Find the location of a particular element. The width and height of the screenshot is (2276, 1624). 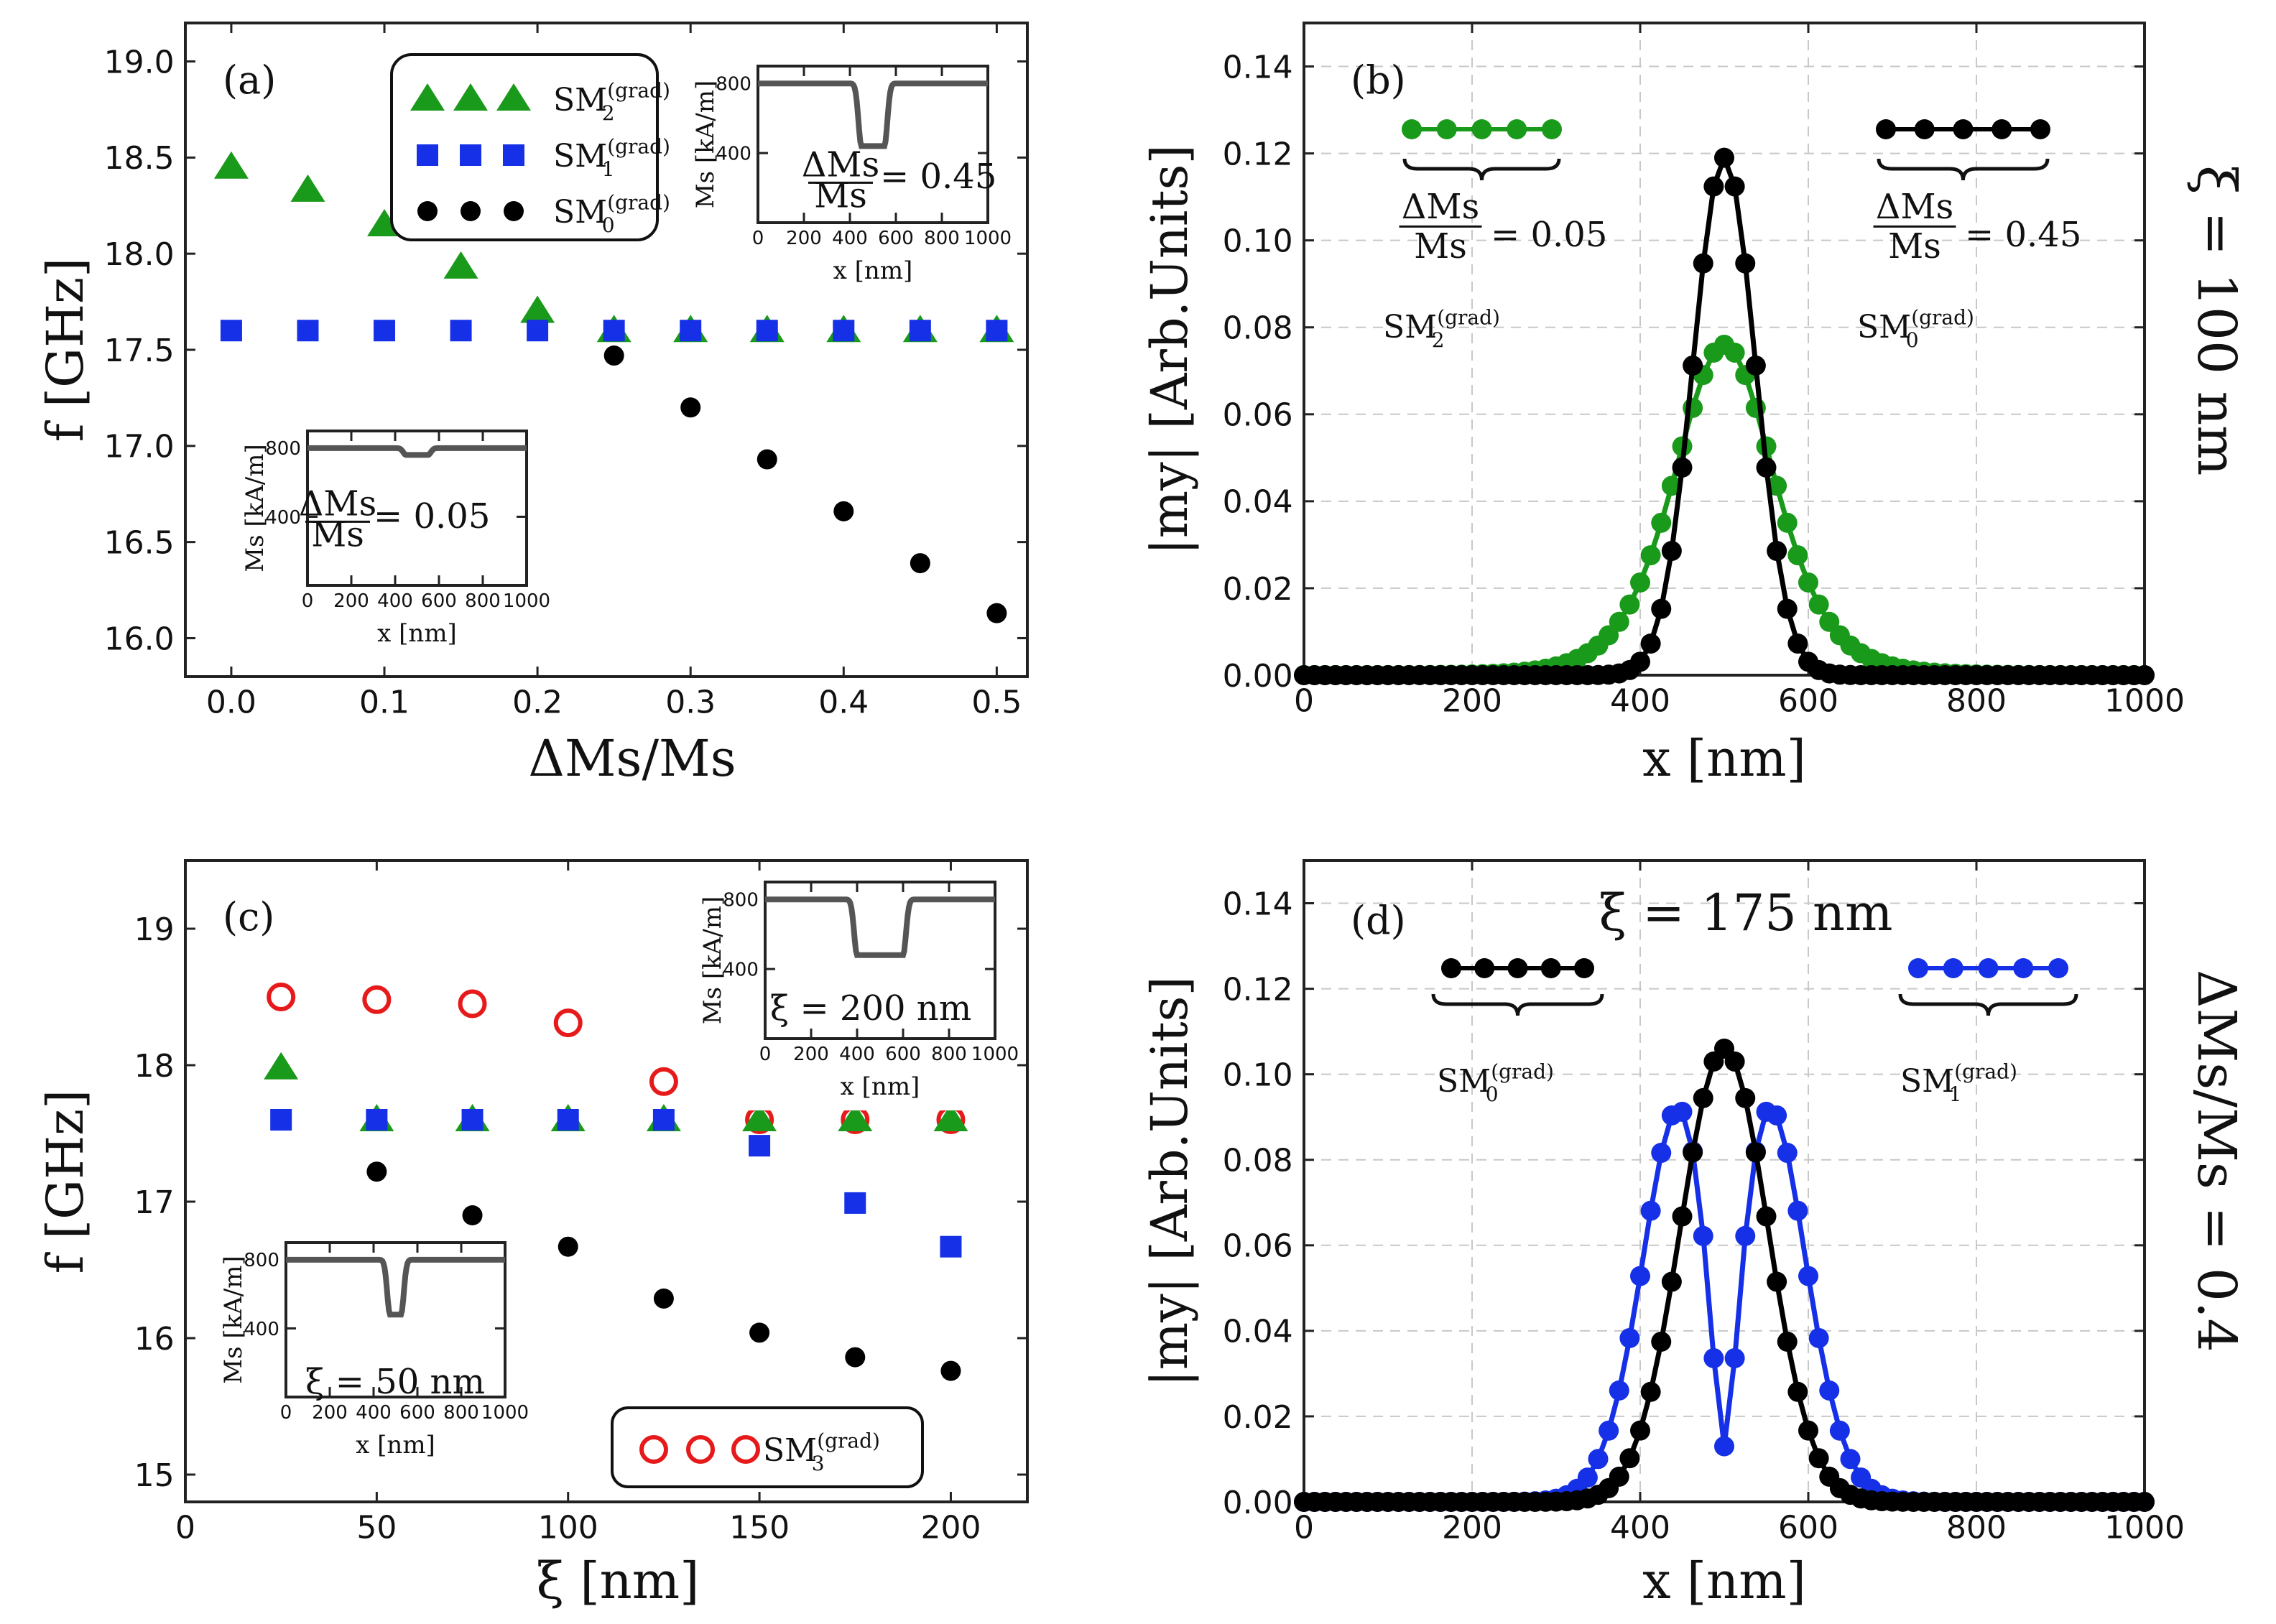

inset-y-label: Ms [kA/m] is located at coordinates (255, 508).